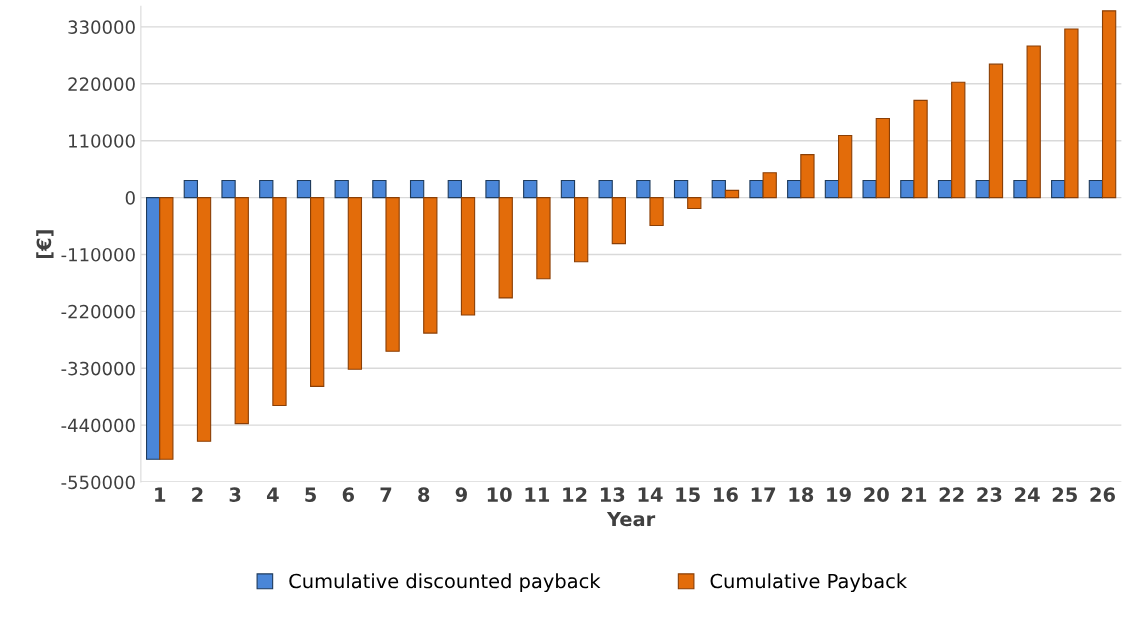  I want to click on y-axis-title: [€], so click(45, 244).